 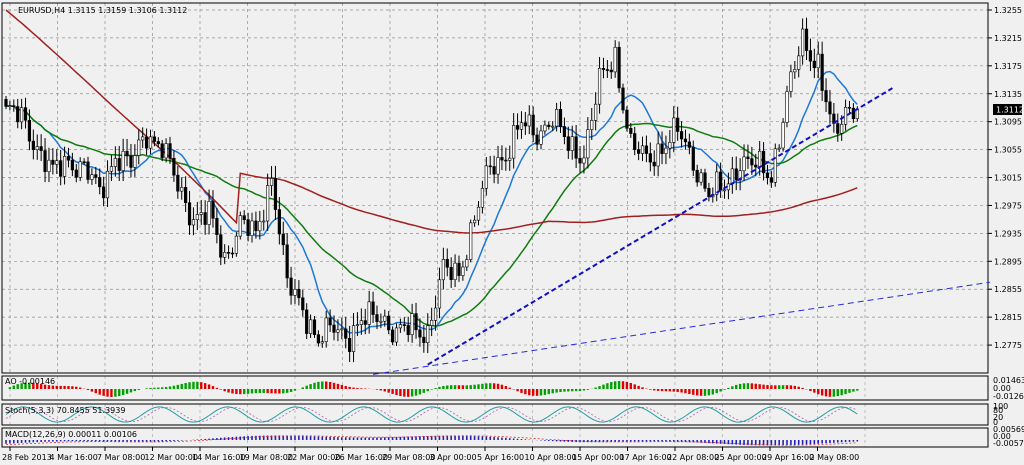 I want to click on stoch-main-line, so click(x=431, y=414).